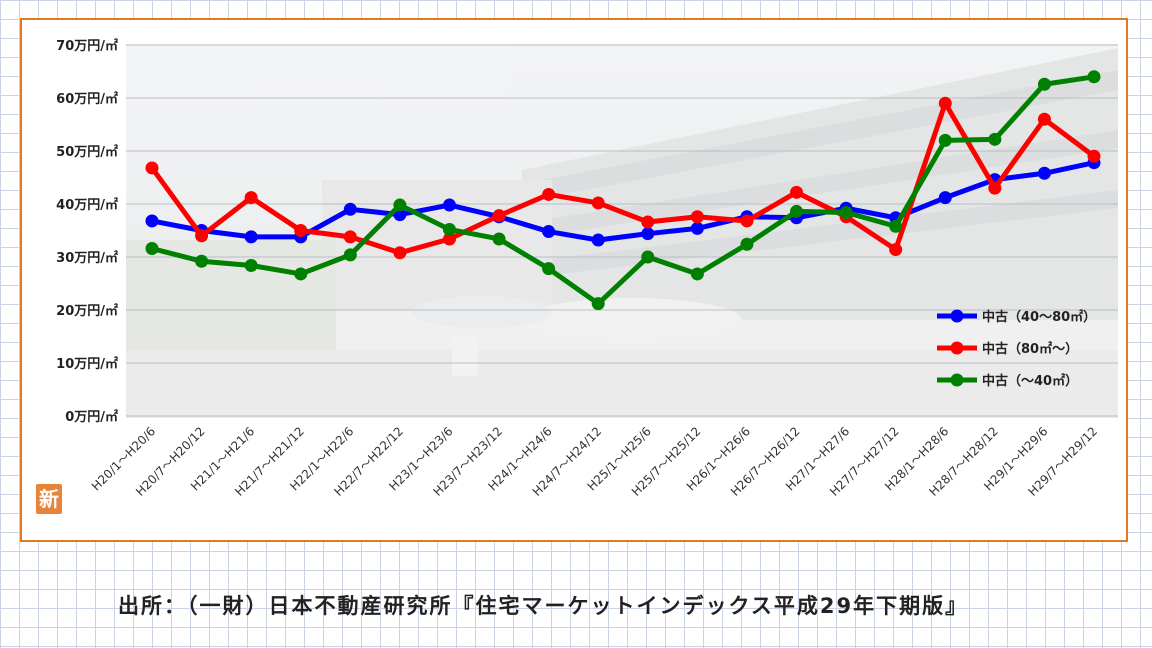  Describe the element at coordinates (49, 499) in the screenshot. I see `logo-badge: 新` at that location.